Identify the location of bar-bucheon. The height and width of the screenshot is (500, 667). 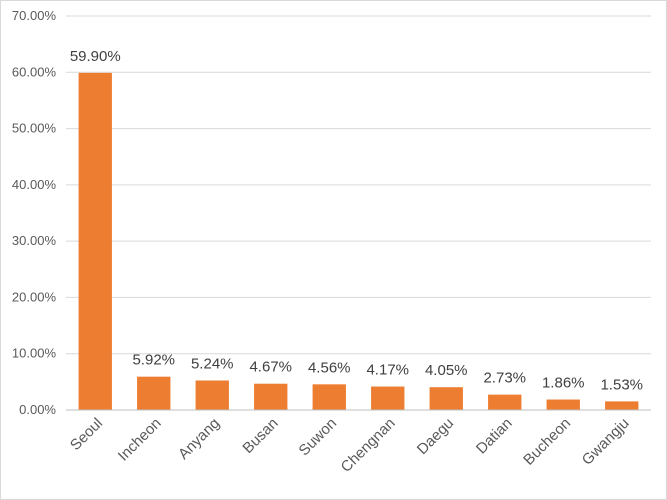
(563, 404).